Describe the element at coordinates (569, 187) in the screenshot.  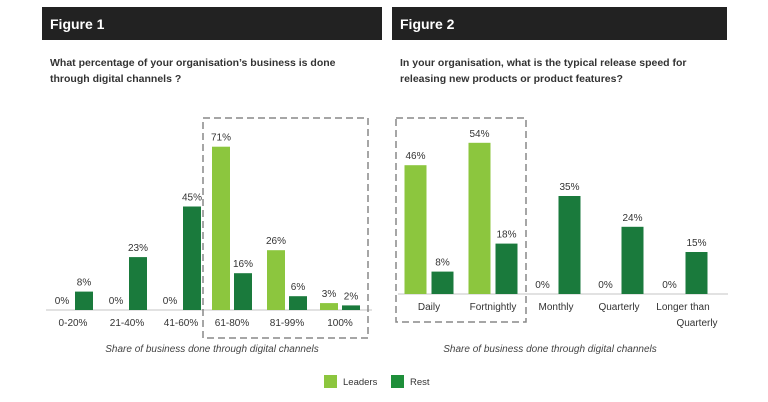
I see `data-label: 35%` at that location.